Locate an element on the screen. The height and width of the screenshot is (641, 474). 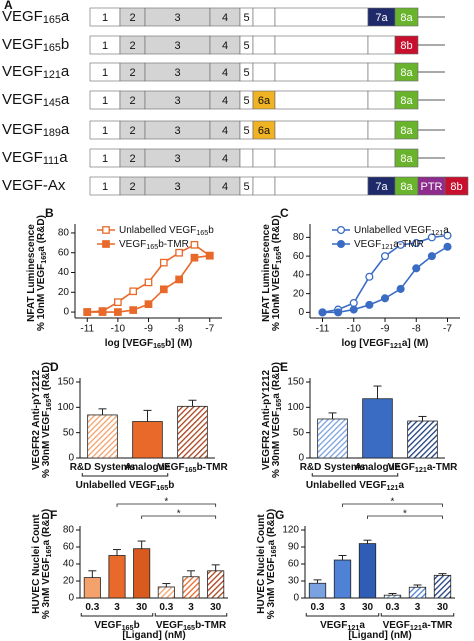
y-tick-label: 80 is located at coordinates (64, 233).